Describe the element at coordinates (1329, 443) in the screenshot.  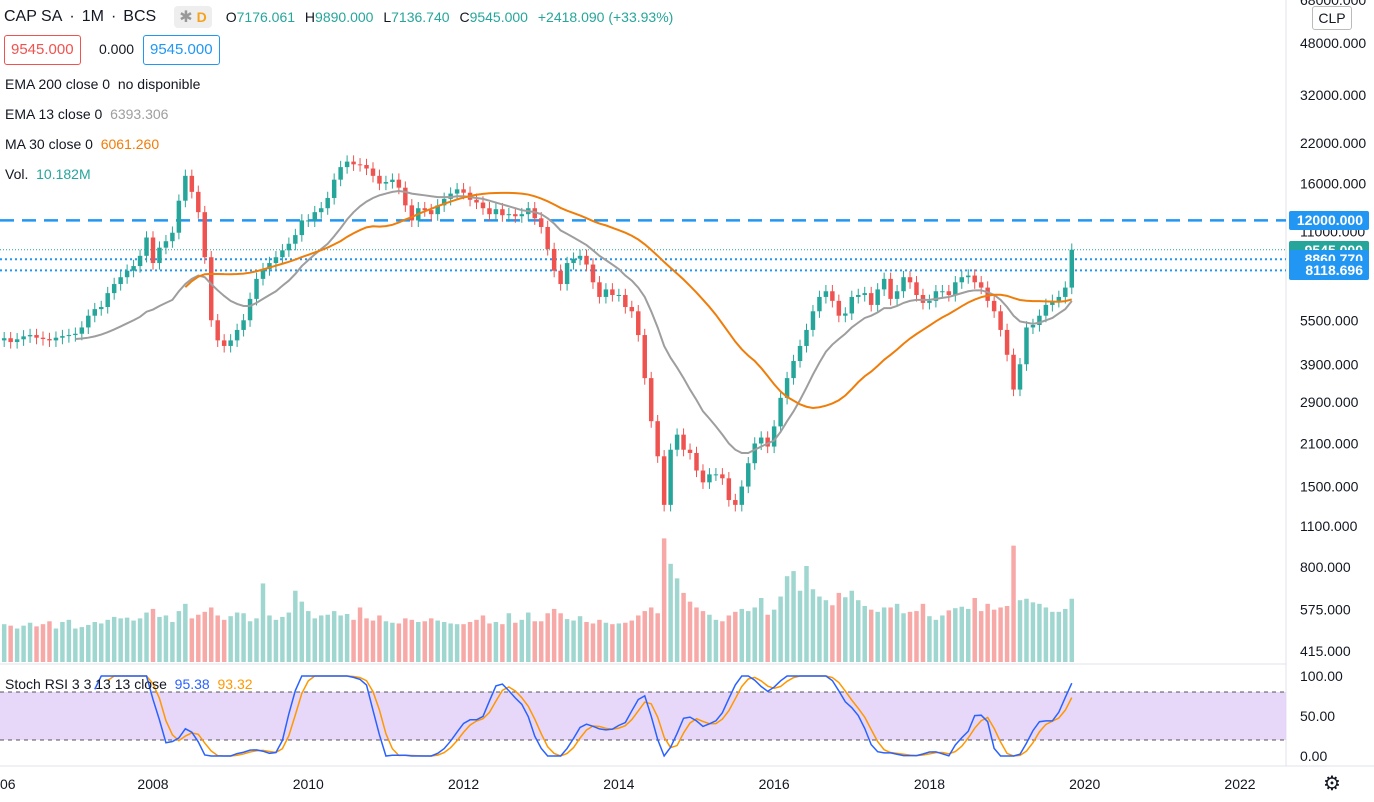
I see `price-tick-label: 2100.000` at that location.